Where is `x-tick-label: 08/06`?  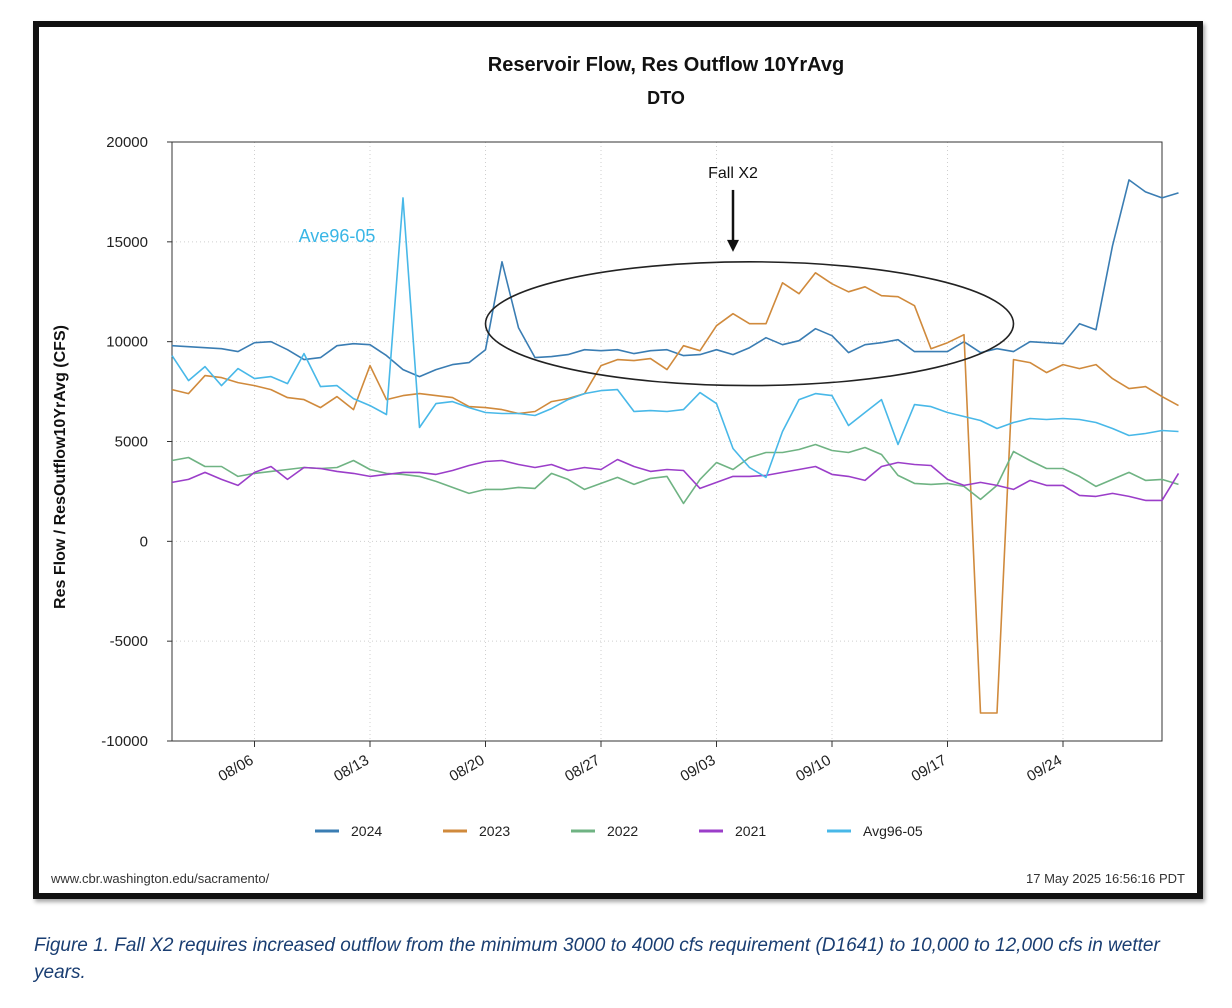 x-tick-label: 08/06 is located at coordinates (235, 768).